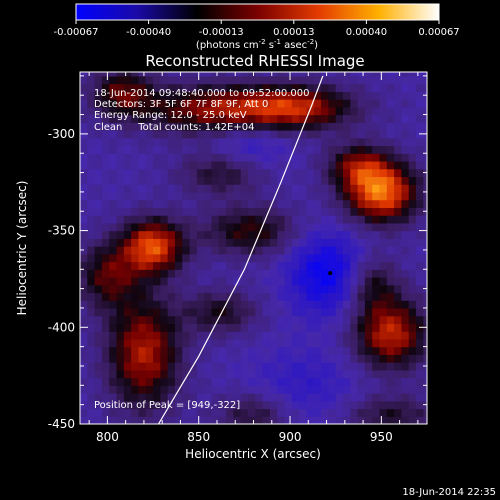 This screenshot has height=500, width=500. What do you see at coordinates (170, 115) in the screenshot?
I see `annotation-energy-range: Energy Range: 12.0 - 25.0 keV` at bounding box center [170, 115].